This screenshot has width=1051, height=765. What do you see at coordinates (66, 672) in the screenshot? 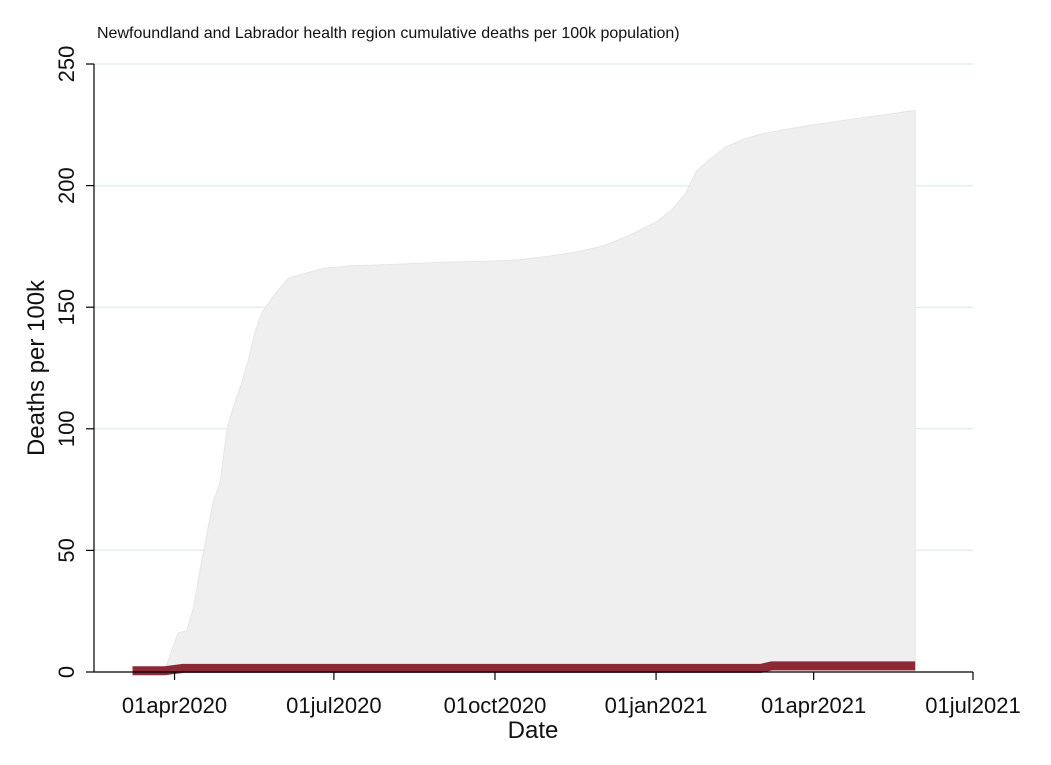
I see `y-tick-label: 0` at bounding box center [66, 672].